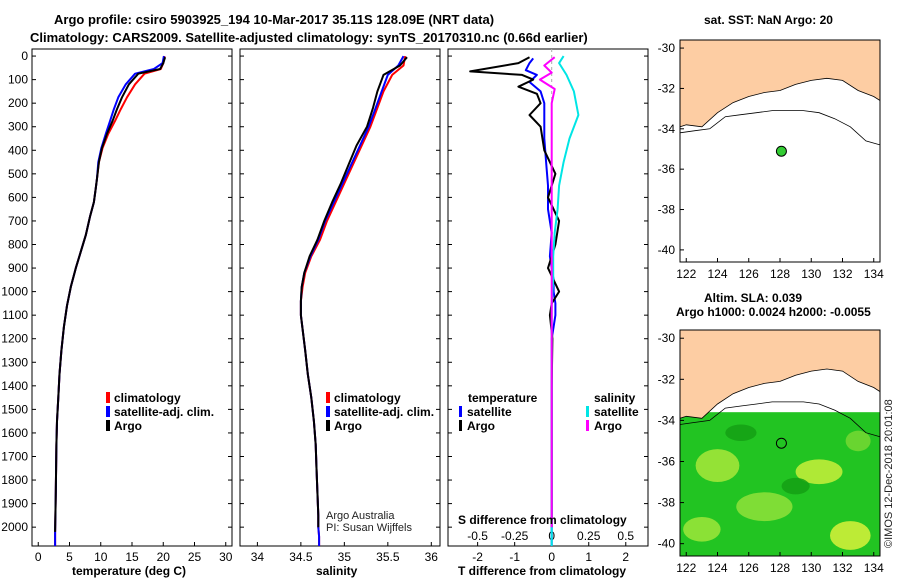  Describe the element at coordinates (348, 426) in the screenshot. I see `legend-argo: Argo` at that location.